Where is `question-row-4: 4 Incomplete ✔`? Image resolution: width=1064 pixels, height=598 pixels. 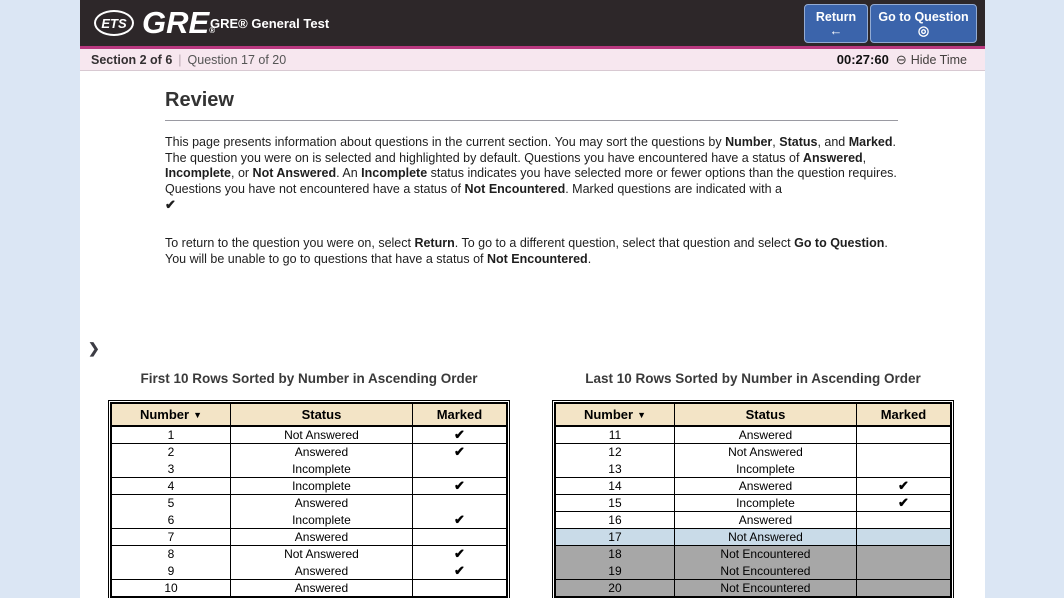 question-row-4: 4 Incomplete ✔ is located at coordinates (309, 486).